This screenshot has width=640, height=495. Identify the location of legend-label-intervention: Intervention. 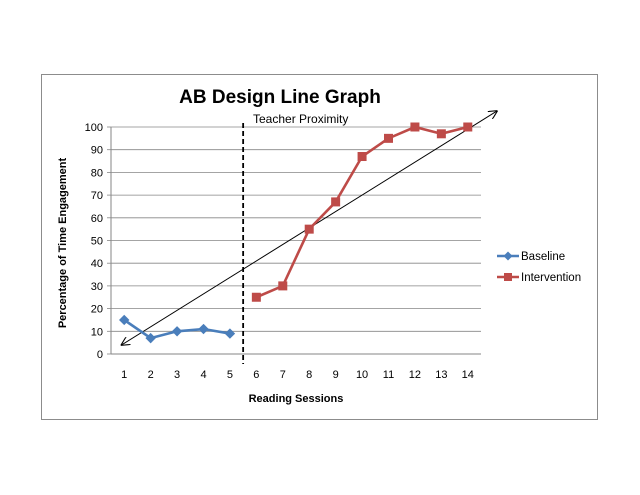
(551, 278).